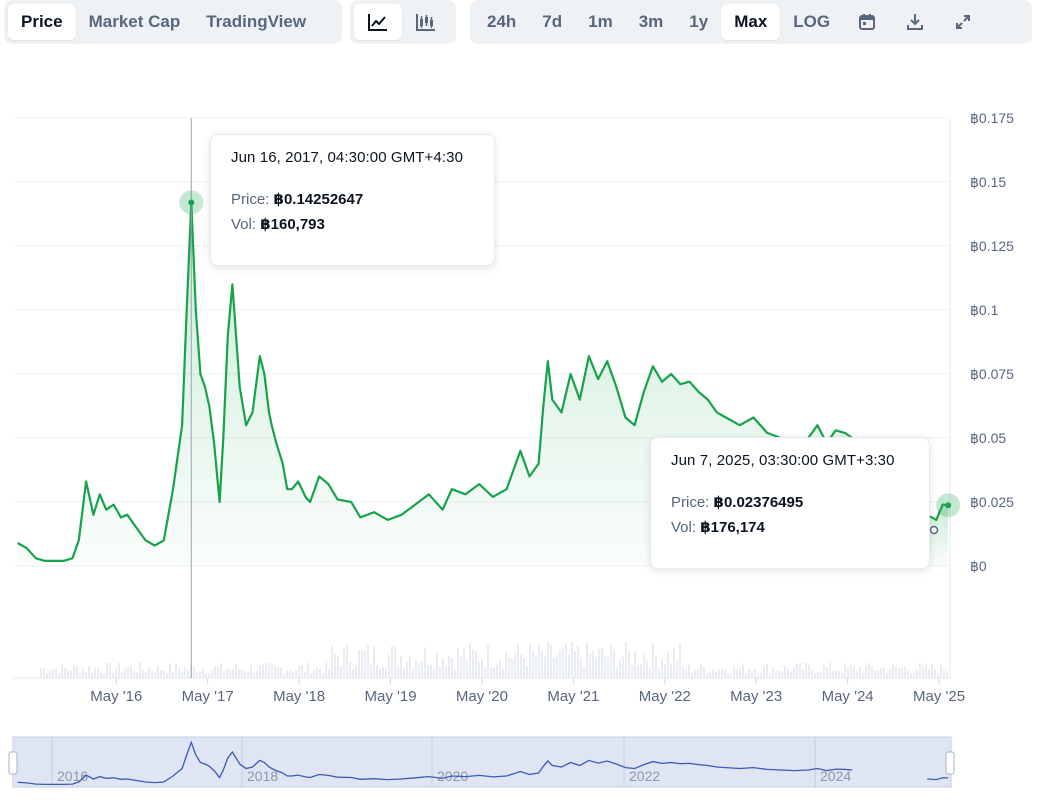 The image size is (1044, 808). Describe the element at coordinates (378, 22) in the screenshot. I see `line-chart-button` at that location.